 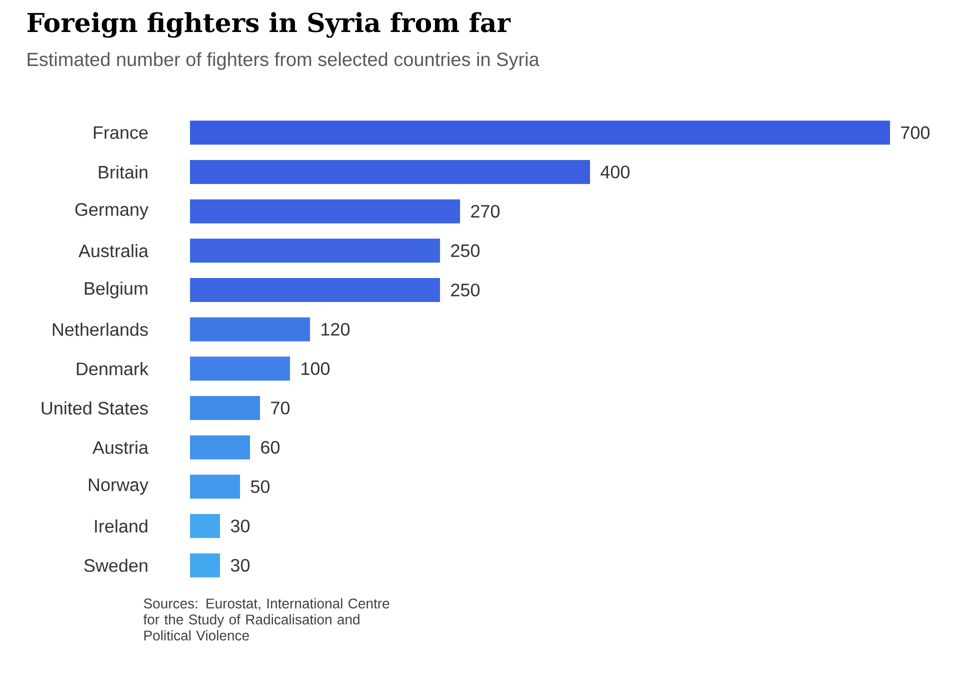 I want to click on y-tick-label: France, so click(x=121, y=132).